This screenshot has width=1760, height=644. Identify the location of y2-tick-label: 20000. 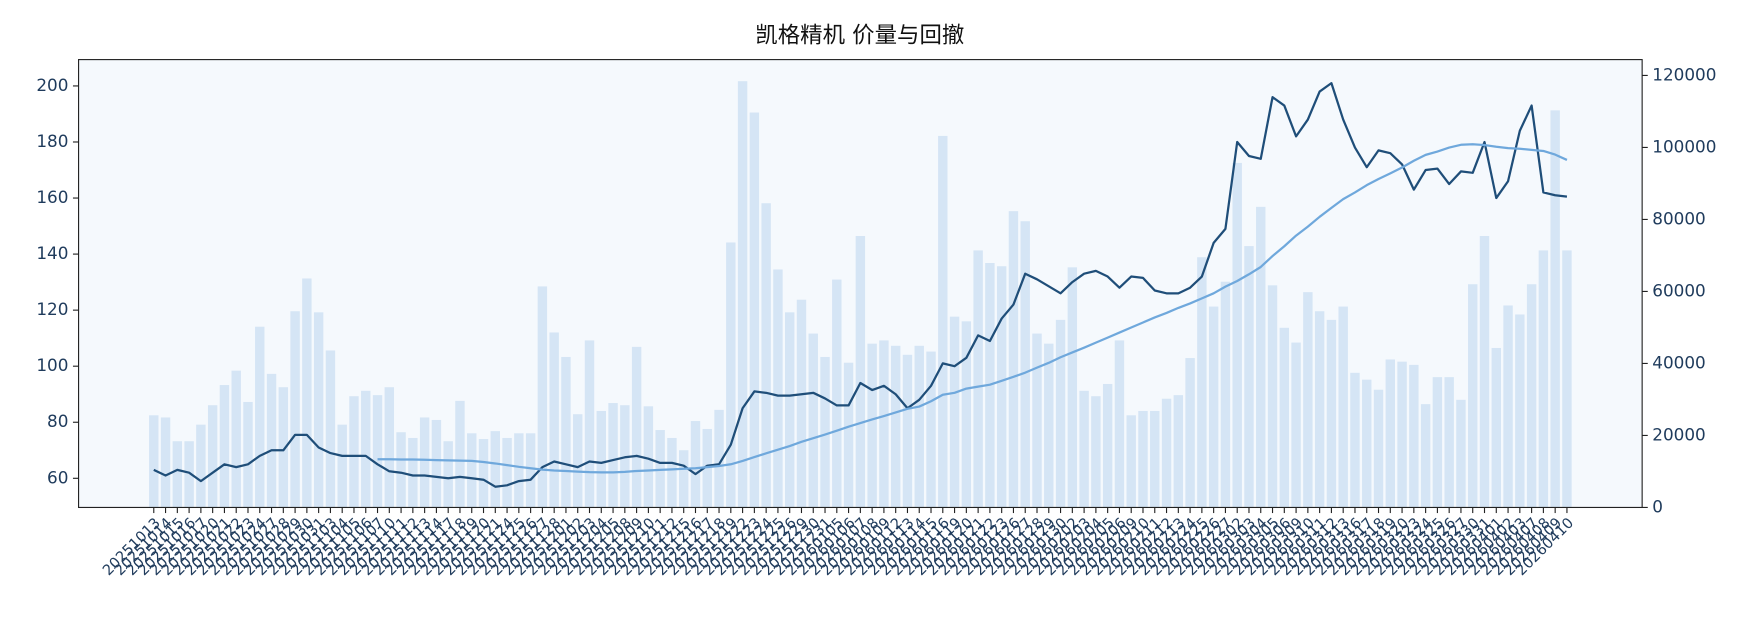
(1679, 434).